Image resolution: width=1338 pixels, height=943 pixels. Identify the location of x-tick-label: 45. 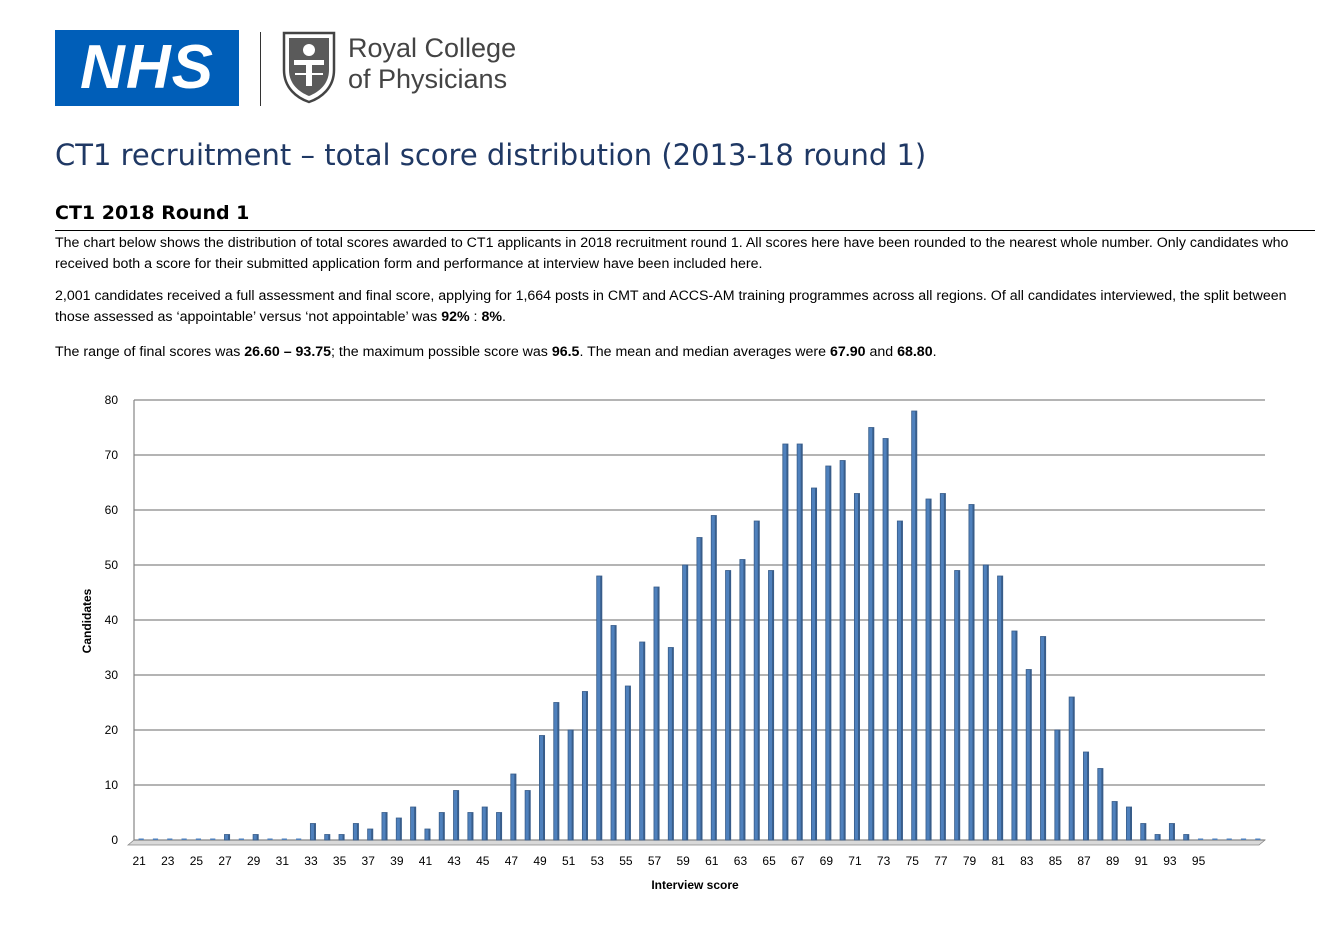
(483, 861).